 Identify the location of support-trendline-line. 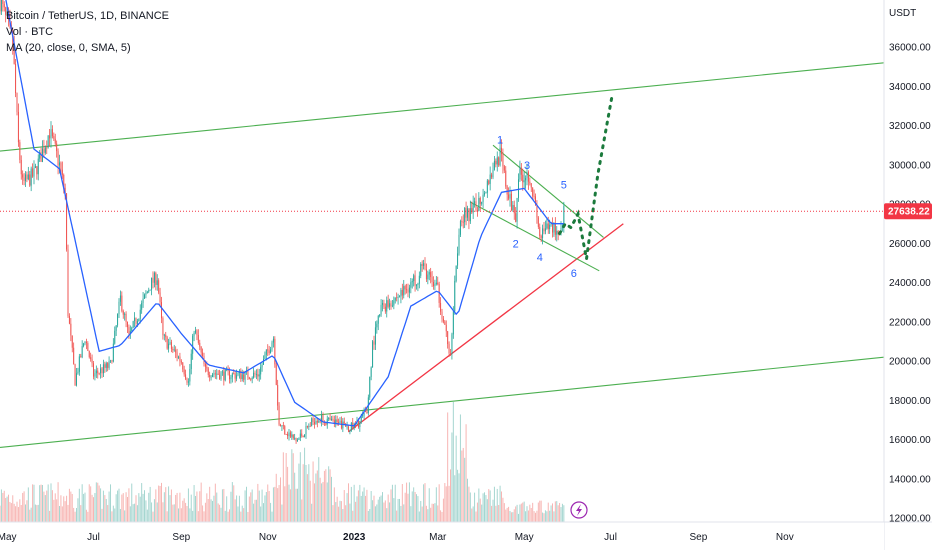
(486, 328).